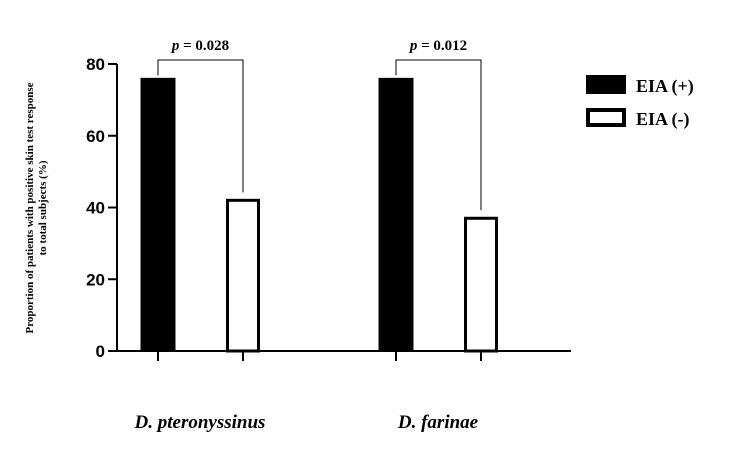  What do you see at coordinates (481, 284) in the screenshot?
I see `bar-d-farinae-eia-negative` at bounding box center [481, 284].